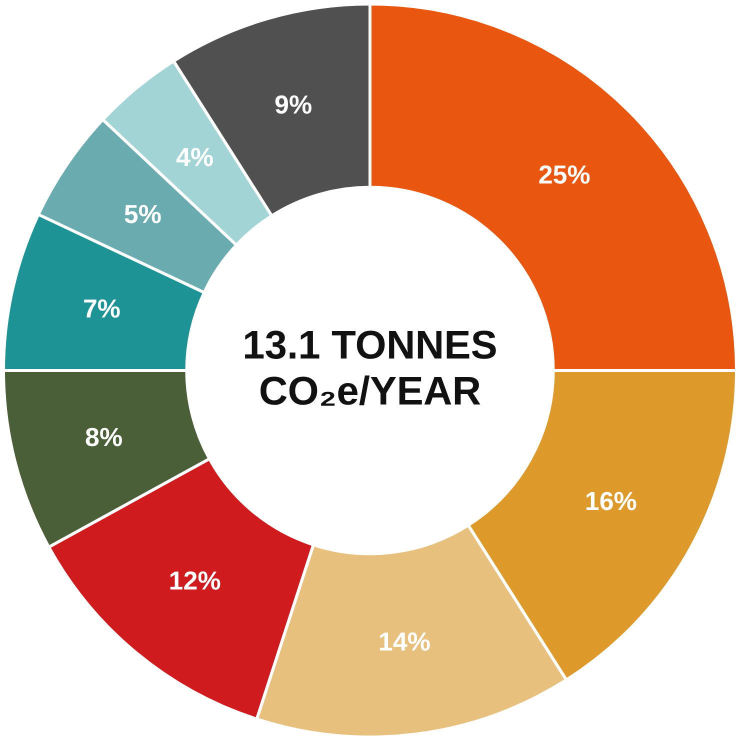 This screenshot has width=740, height=741. I want to click on text: 13.1 TONNES CO₂e/YEAR, so click(370, 369).